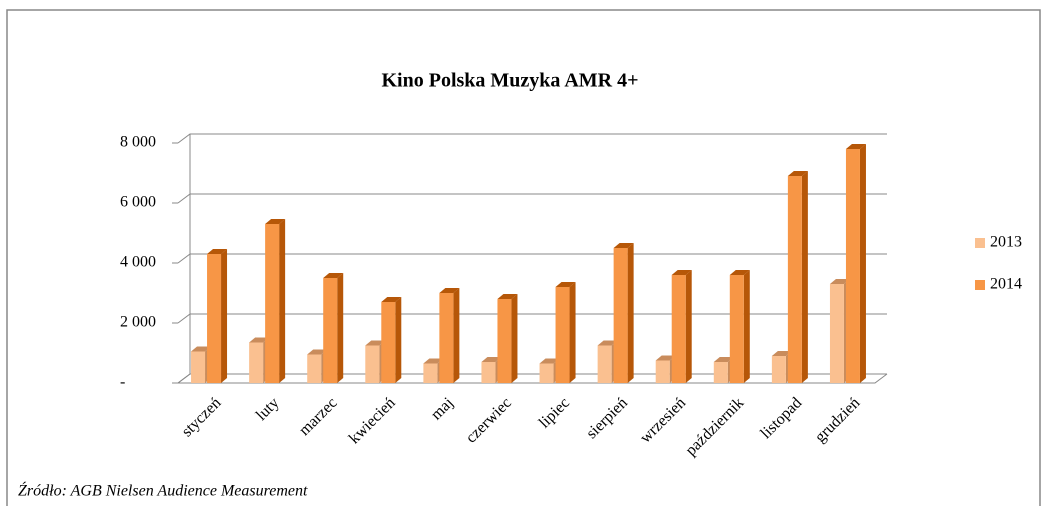 Image resolution: width=1045 pixels, height=506 pixels. I want to click on y-tick-label: 4 000, so click(138, 262).